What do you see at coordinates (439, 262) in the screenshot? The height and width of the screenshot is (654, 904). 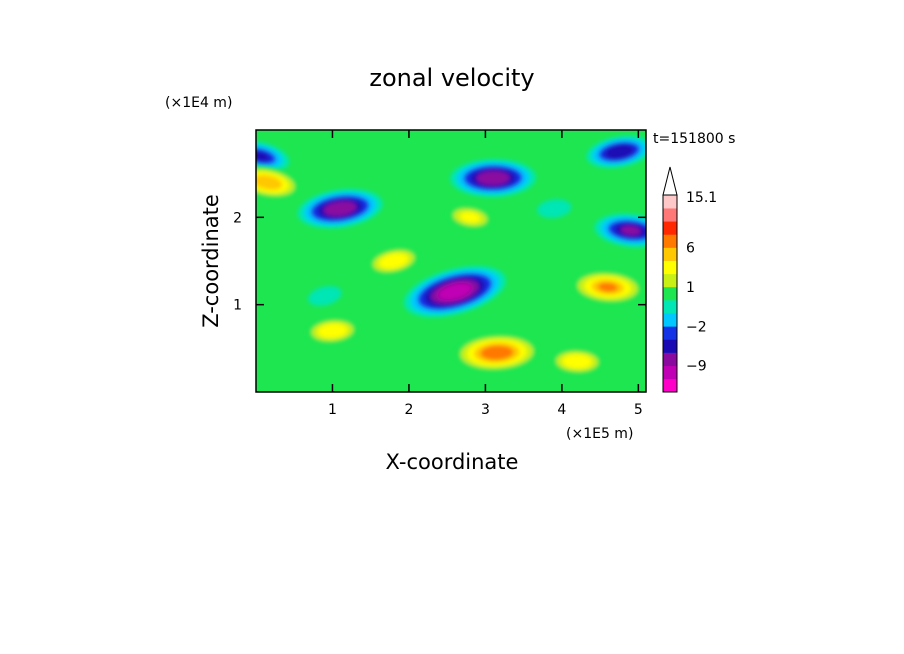 I see `y-axis-ticks: 12` at bounding box center [439, 262].